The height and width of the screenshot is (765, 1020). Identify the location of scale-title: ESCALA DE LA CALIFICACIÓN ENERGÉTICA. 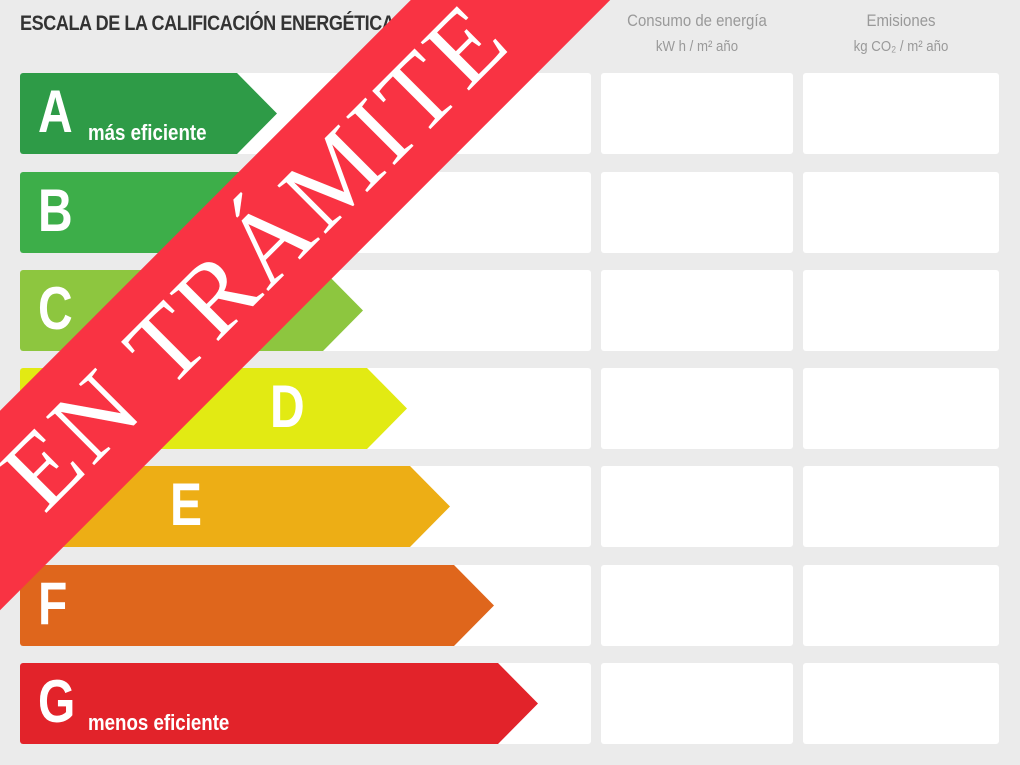
(207, 23).